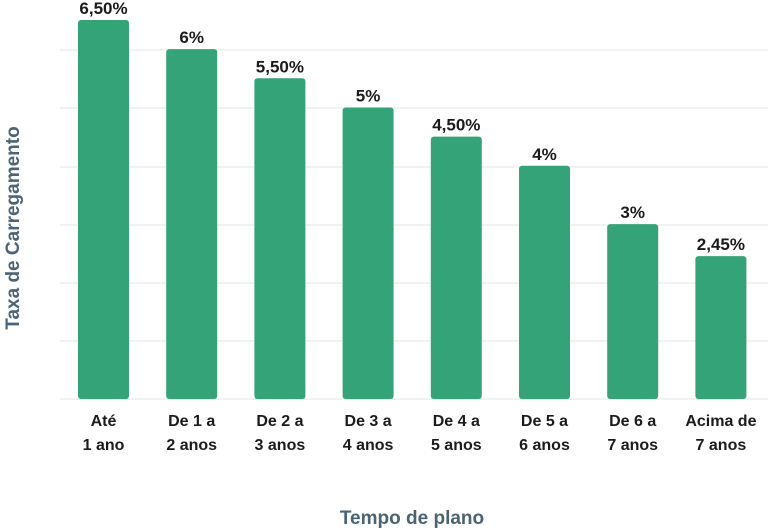 This screenshot has height=531, width=768. I want to click on y-axis-title: Taxa de Carregamento, so click(13, 227).